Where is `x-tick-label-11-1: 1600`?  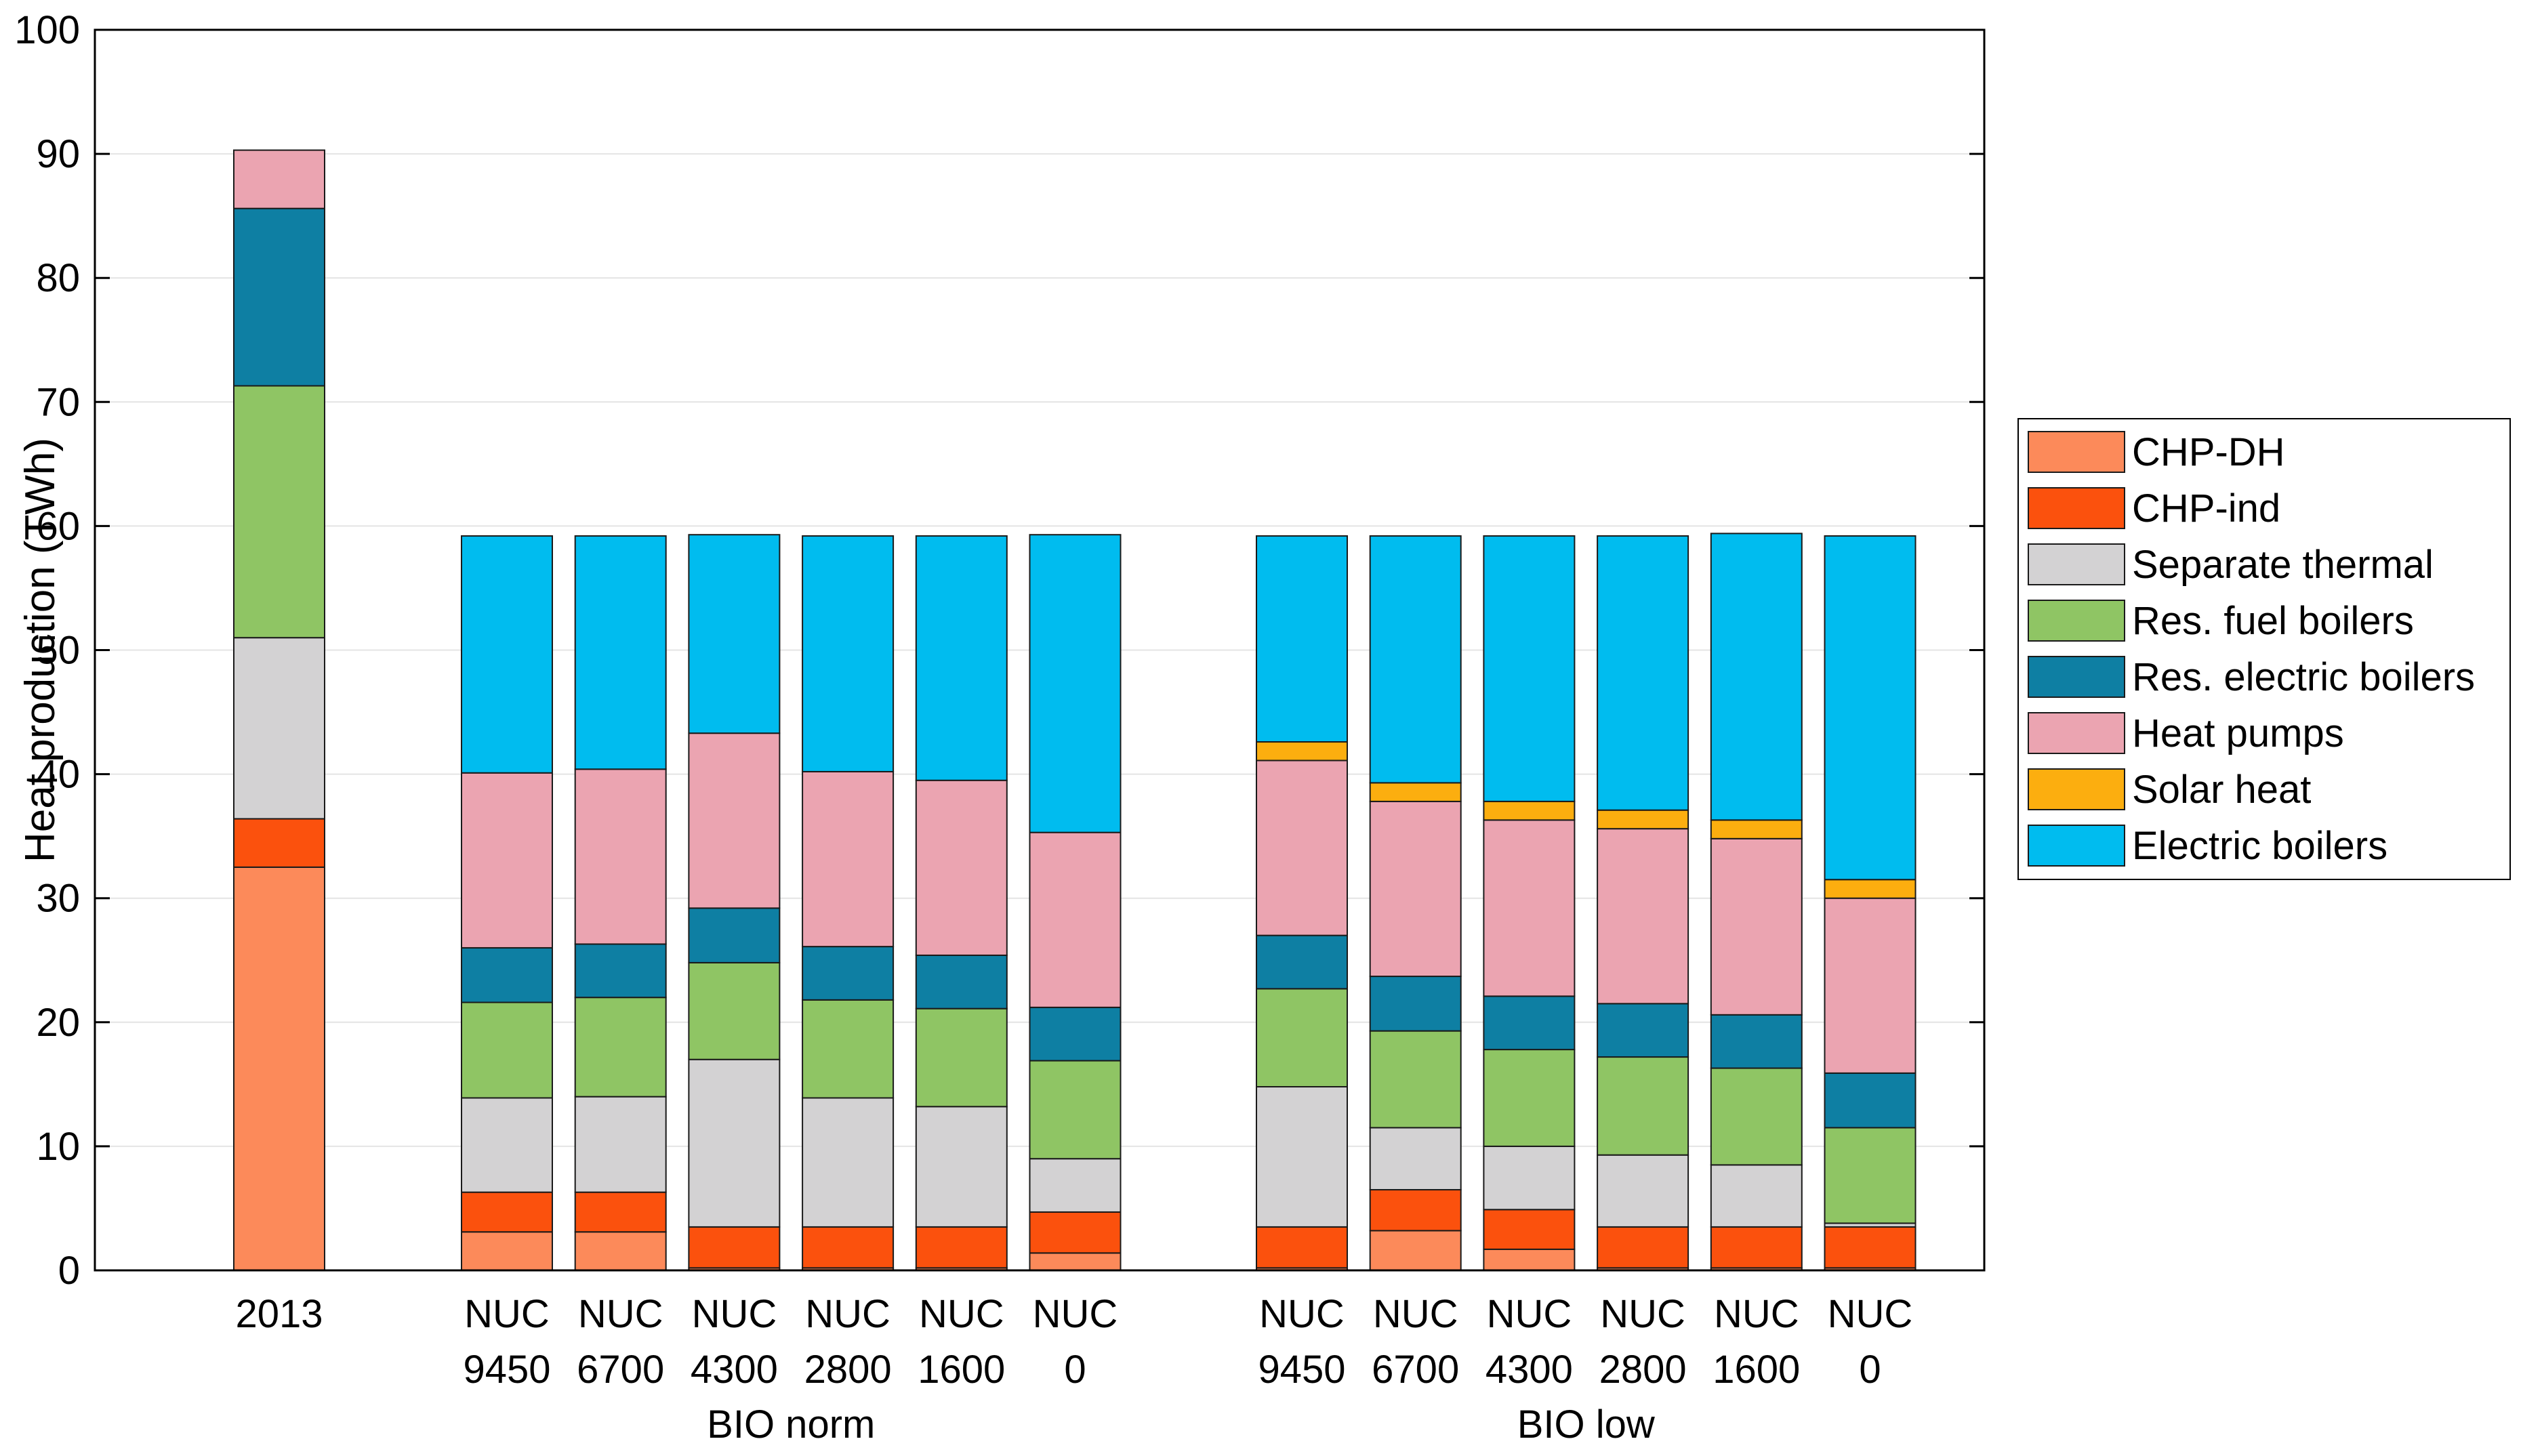 x-tick-label-11-1: 1600 is located at coordinates (1756, 1370).